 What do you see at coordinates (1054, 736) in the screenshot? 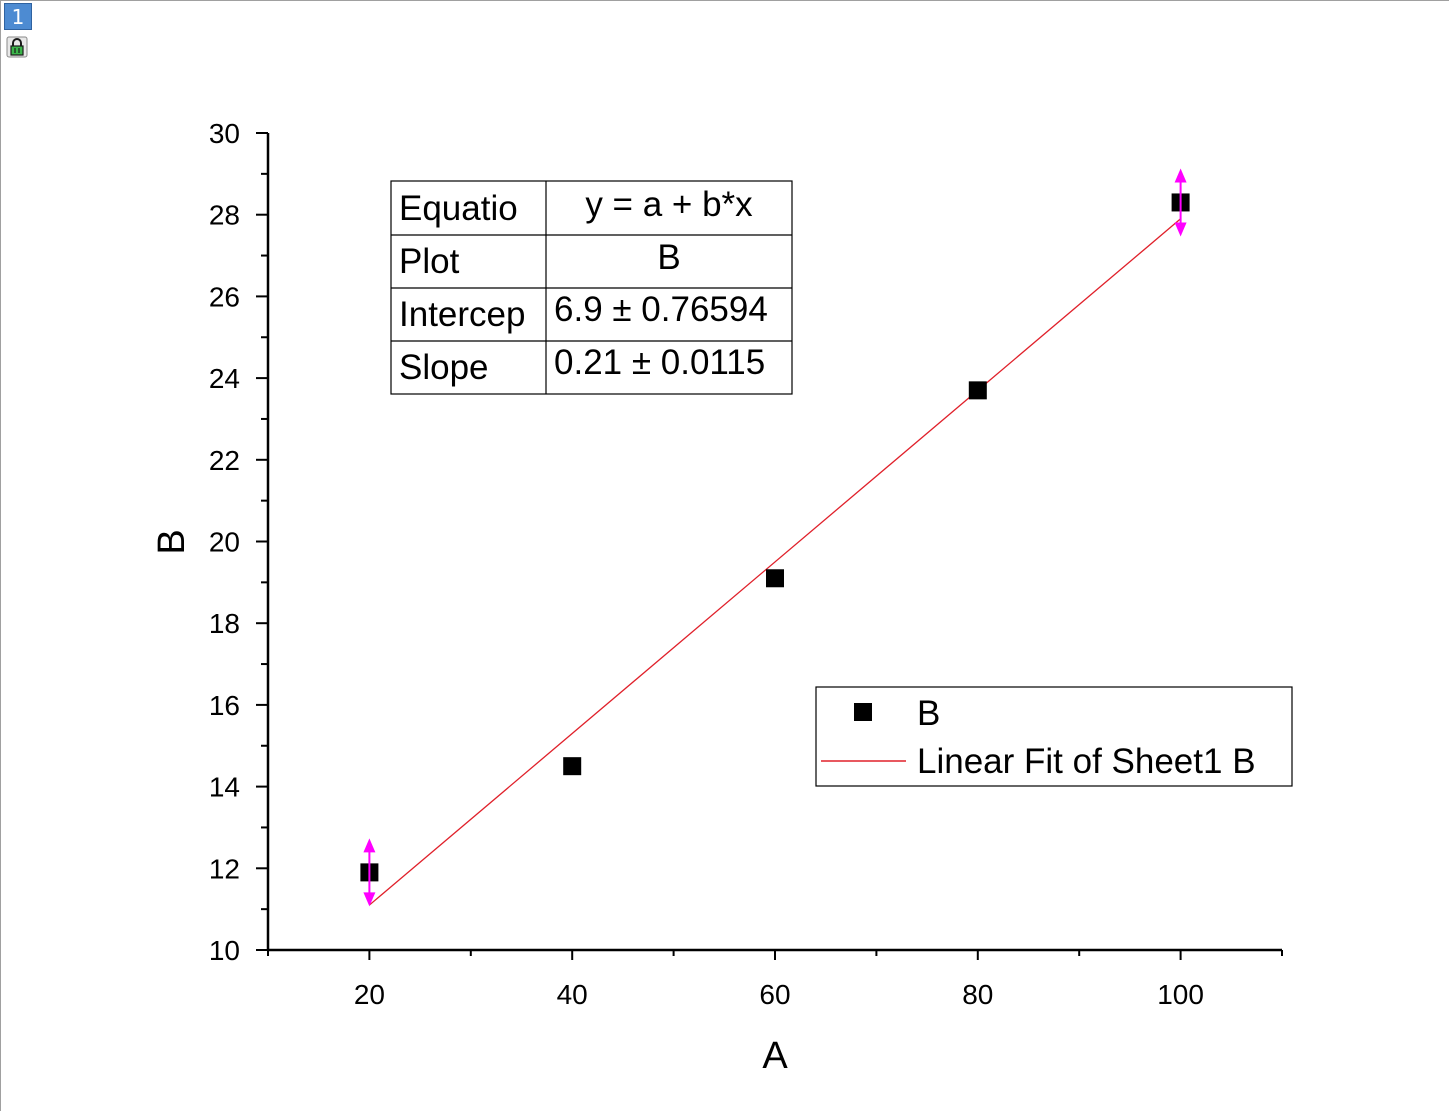
I see `legend: B Linear Fit of Sheet1 B` at bounding box center [1054, 736].